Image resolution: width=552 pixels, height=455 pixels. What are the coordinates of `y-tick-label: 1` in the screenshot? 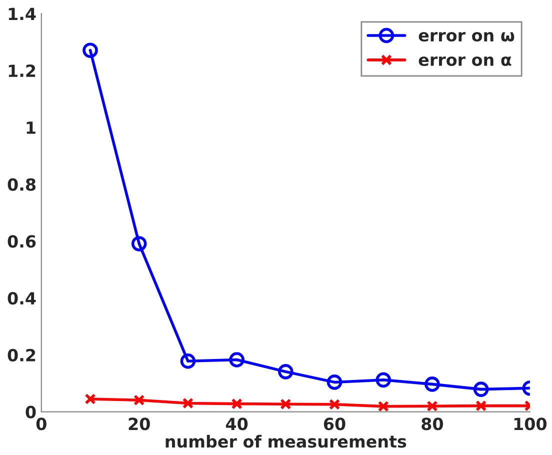 It's located at (31, 128).